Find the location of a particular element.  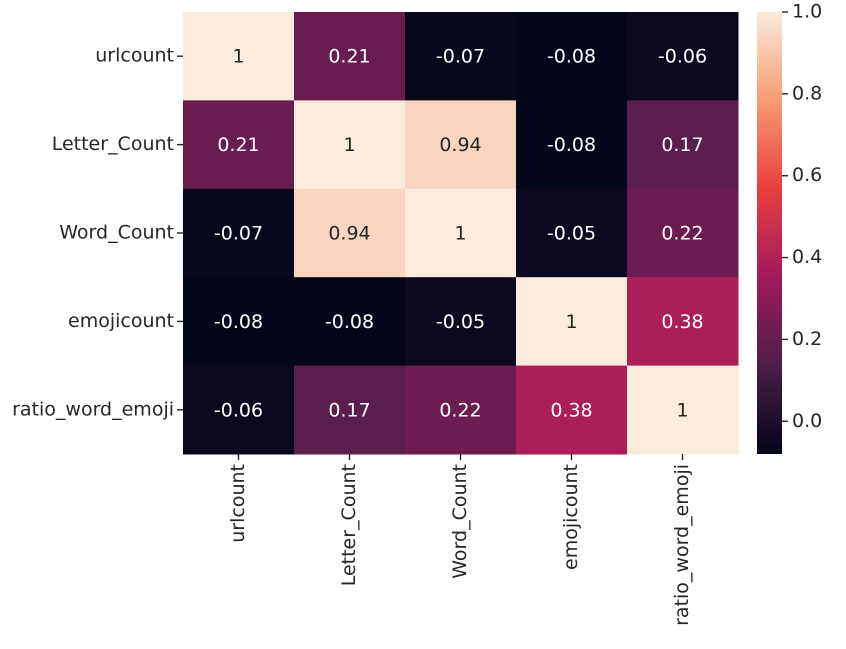

colorbar: 0.0 0.2 0.4 0.6 0.8 1.0 is located at coordinates (789, 227).